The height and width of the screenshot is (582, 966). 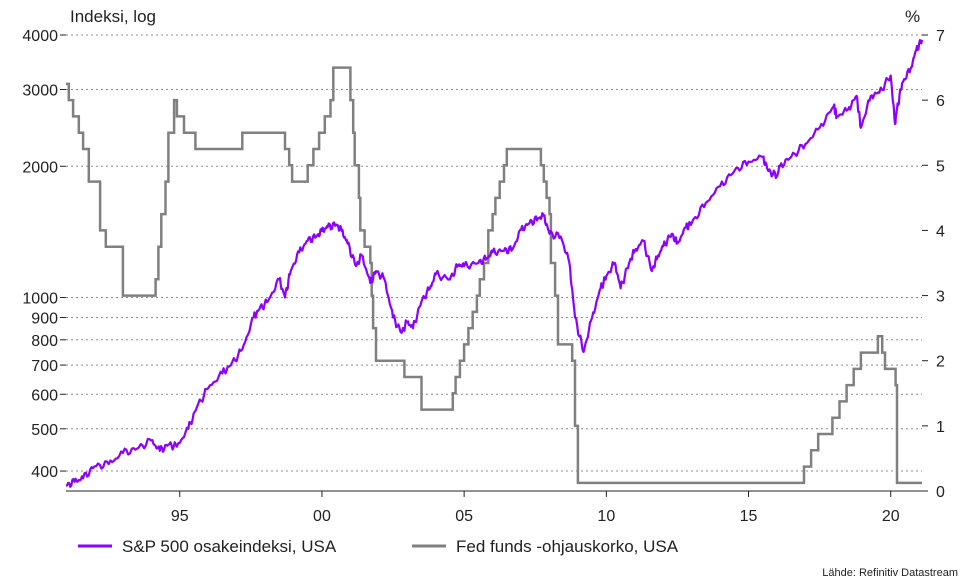 I want to click on legend-label-sp500: S&P 500 osakeindeksi, USA, so click(x=229, y=546).